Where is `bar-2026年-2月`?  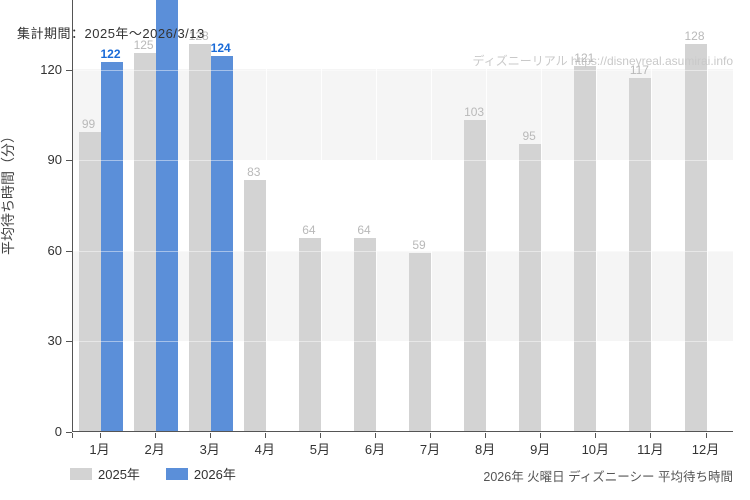
bar-2026年-2月 is located at coordinates (166, 215).